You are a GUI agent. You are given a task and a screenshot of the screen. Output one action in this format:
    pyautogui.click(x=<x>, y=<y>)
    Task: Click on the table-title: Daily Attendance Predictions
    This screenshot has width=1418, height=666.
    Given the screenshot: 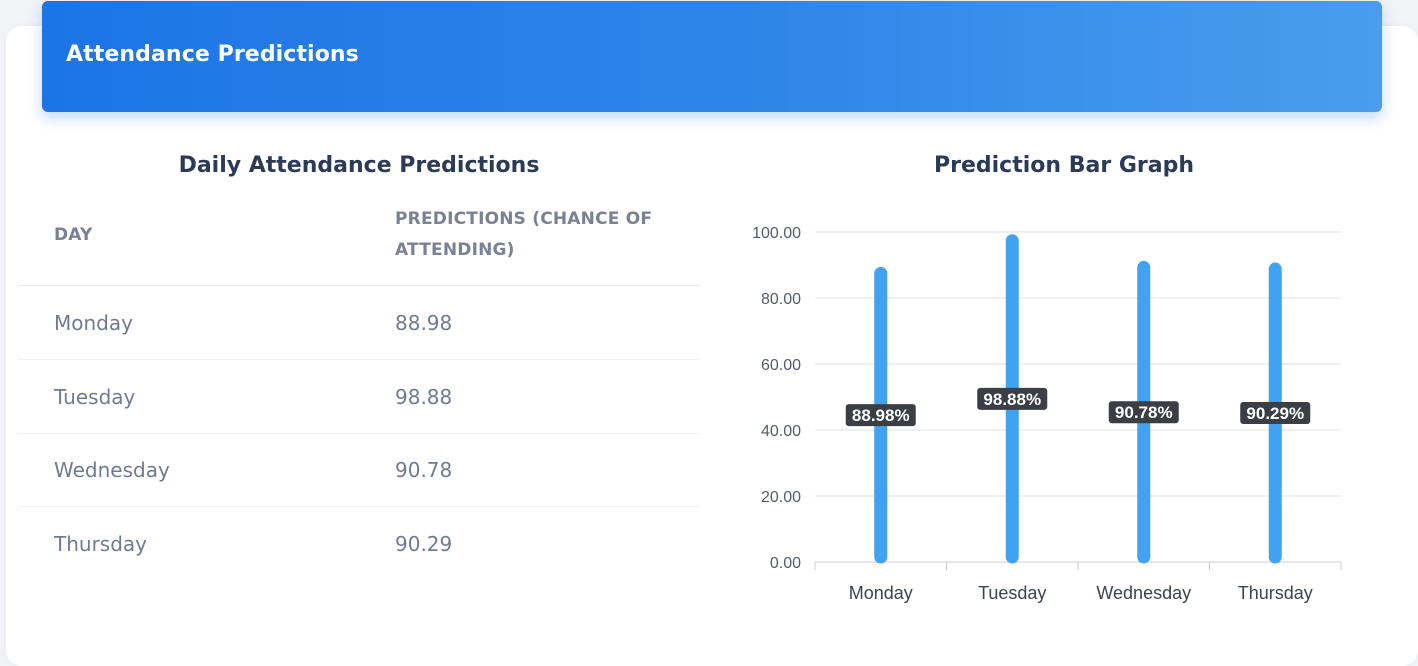 What is the action you would take?
    pyautogui.click(x=359, y=165)
    